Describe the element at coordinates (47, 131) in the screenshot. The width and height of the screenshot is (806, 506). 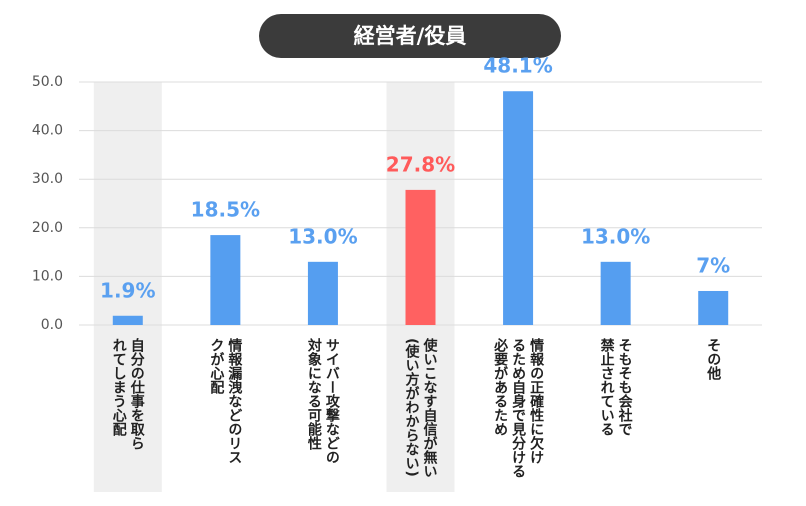
I see `y-tick-label: 40.0` at that location.